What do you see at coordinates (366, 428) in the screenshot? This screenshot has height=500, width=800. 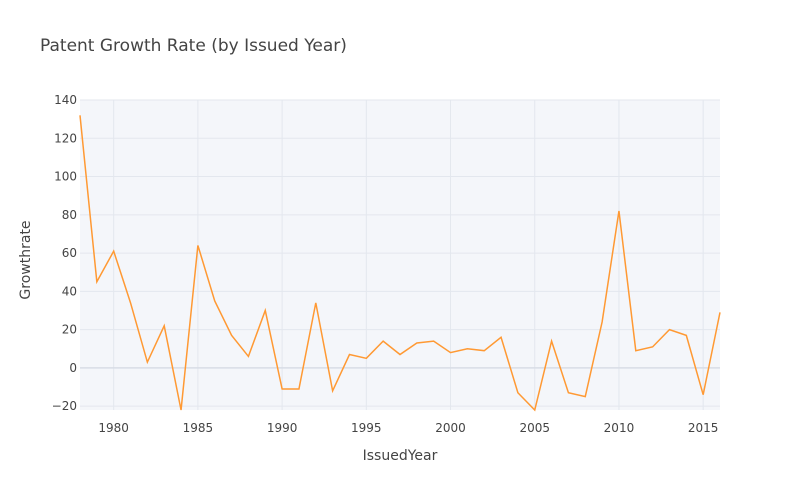 I see `x-tick-label: 1995` at bounding box center [366, 428].